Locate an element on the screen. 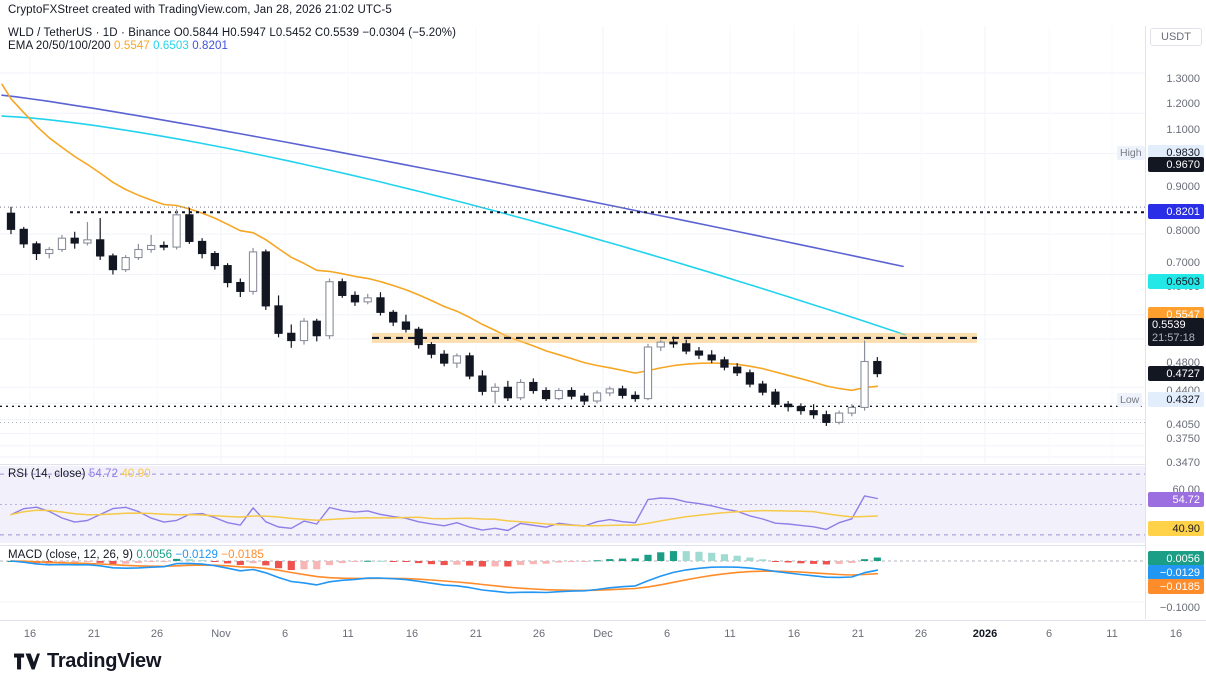  price-tick: 0.7000 is located at coordinates (1183, 263).